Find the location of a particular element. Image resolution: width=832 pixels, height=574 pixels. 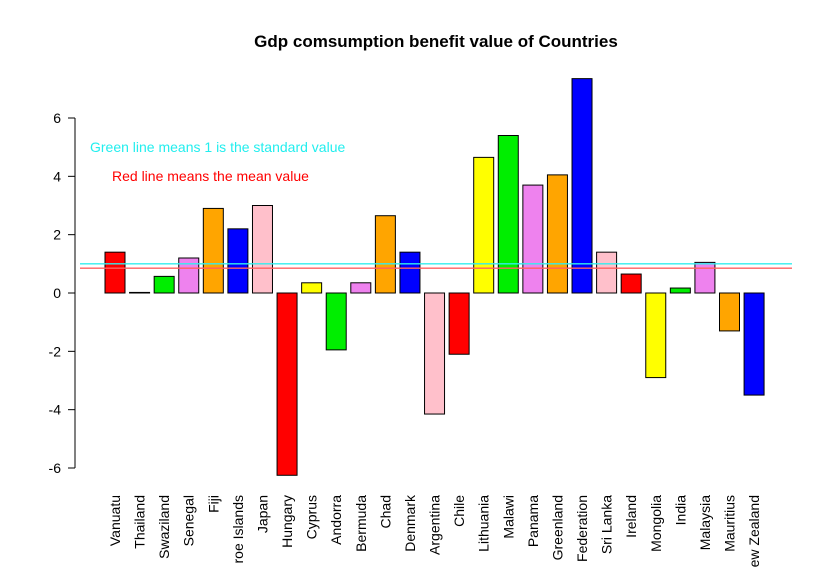

x-tick-label: Malaysia is located at coordinates (705, 522).